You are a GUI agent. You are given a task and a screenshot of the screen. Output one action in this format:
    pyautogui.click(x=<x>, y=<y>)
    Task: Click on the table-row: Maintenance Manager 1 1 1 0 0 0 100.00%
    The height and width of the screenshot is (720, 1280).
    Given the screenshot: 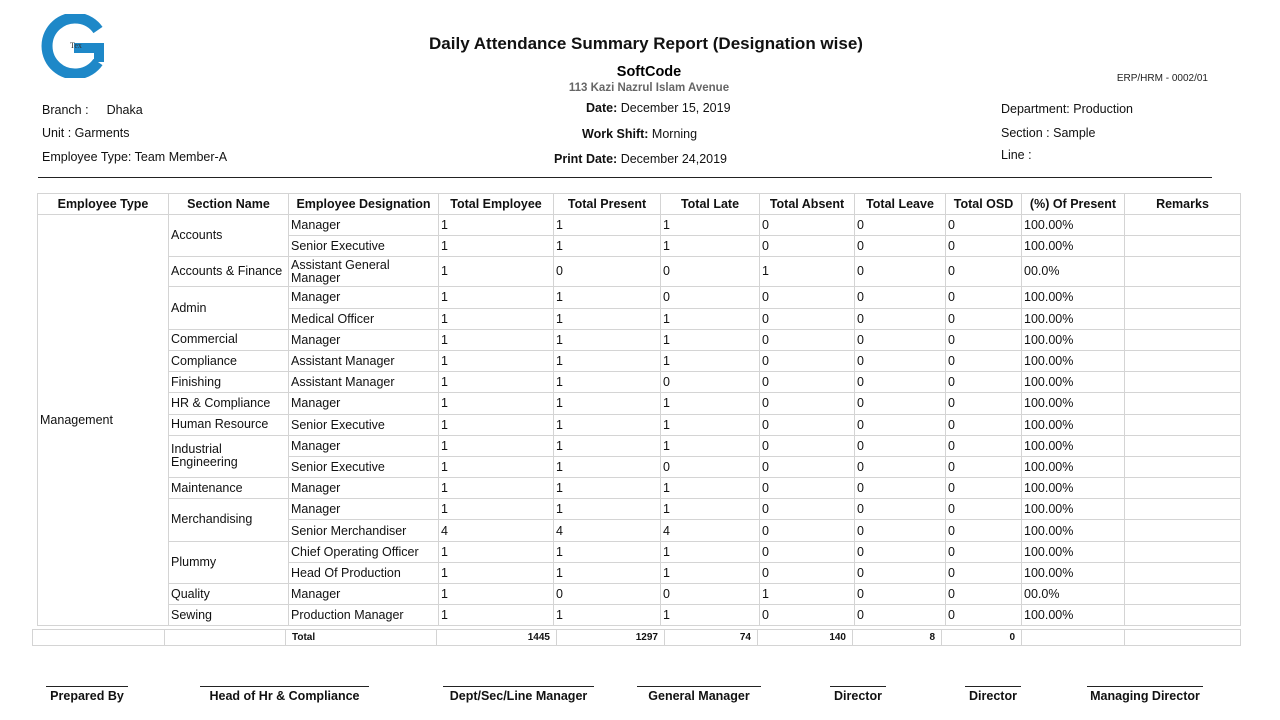 What is the action you would take?
    pyautogui.click(x=639, y=488)
    